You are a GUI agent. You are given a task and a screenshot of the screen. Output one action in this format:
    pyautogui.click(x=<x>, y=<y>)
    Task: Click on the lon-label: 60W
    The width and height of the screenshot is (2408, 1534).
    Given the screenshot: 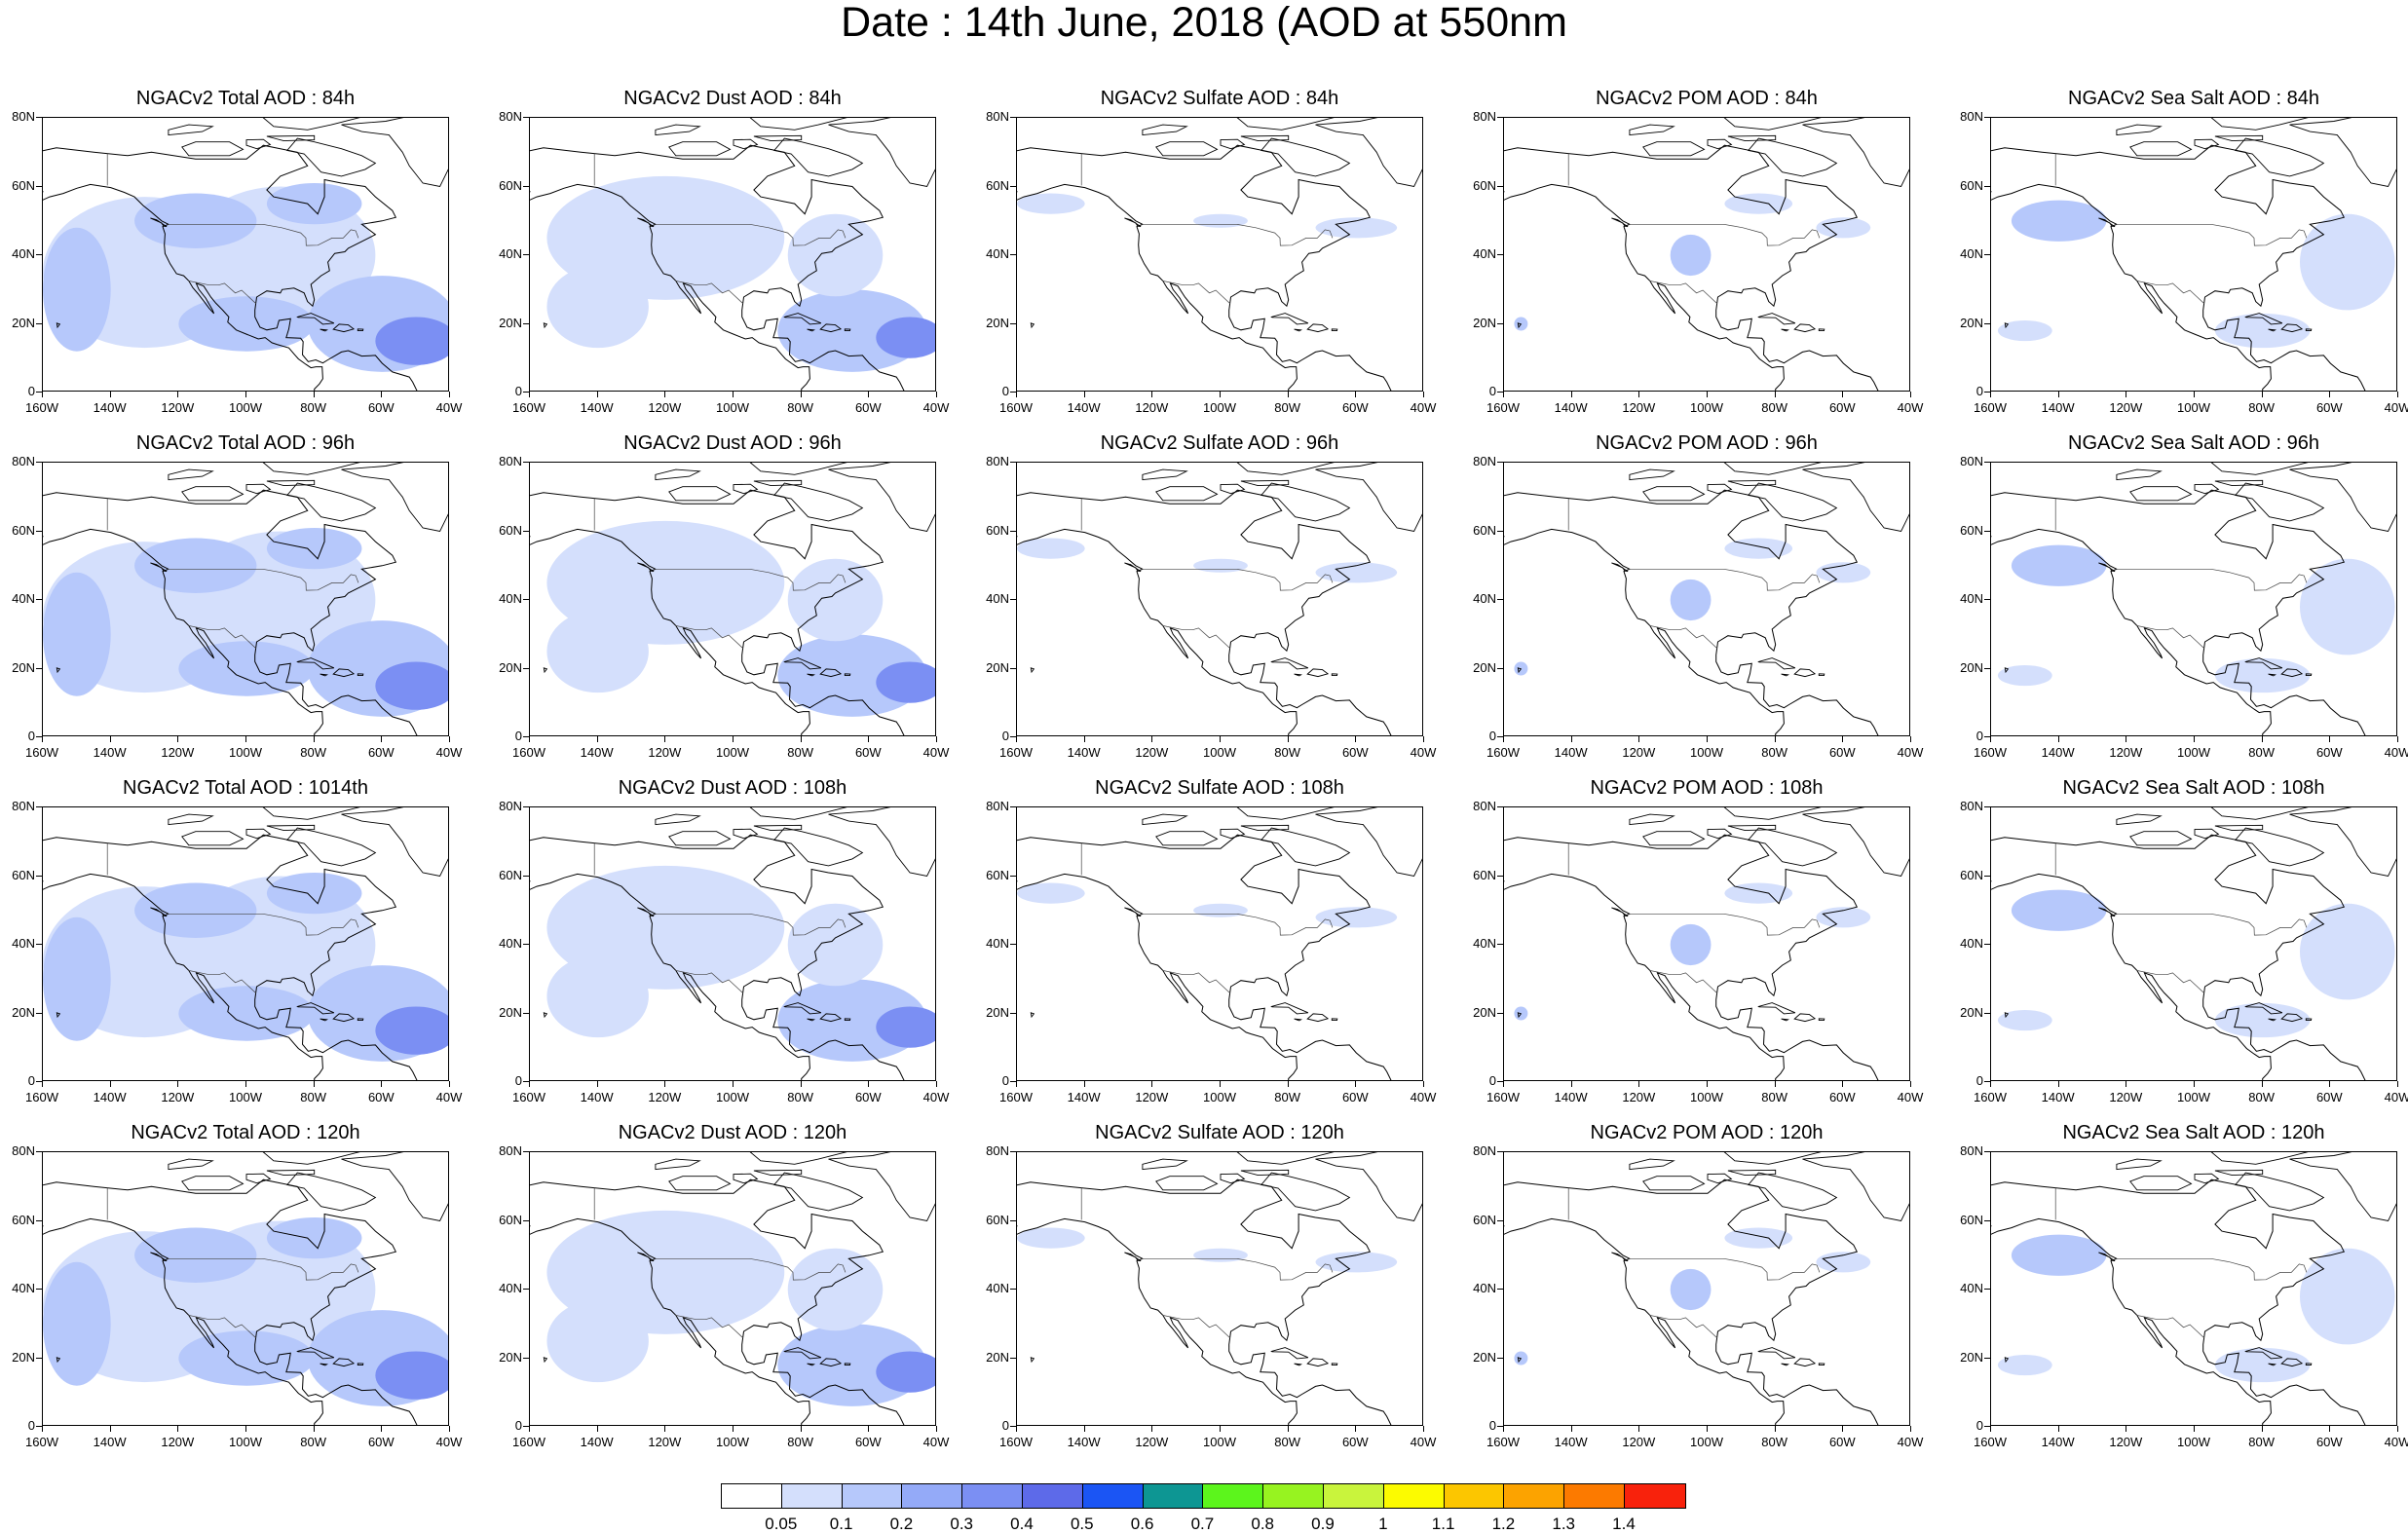 What is the action you would take?
    pyautogui.click(x=2329, y=407)
    